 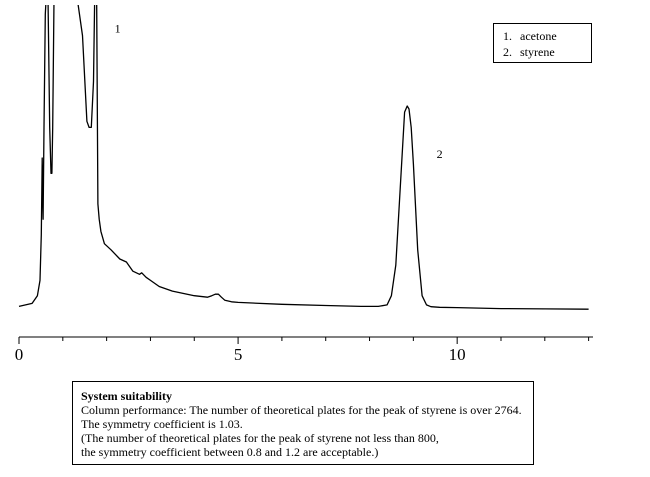 I want to click on x-tick-label: 10, so click(x=457, y=354).